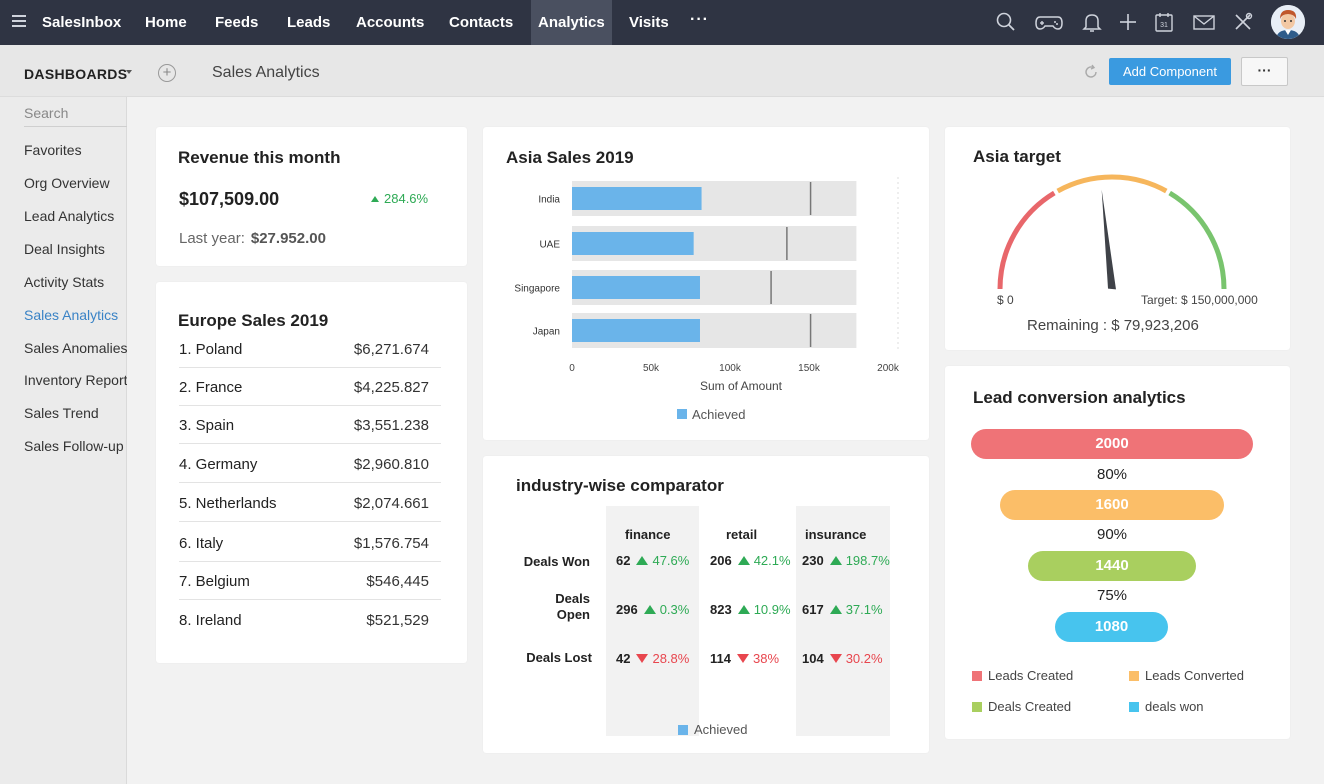 The image size is (1324, 784). Describe the element at coordinates (207, 425) in the screenshot. I see `country-name: 3. Spain` at that location.